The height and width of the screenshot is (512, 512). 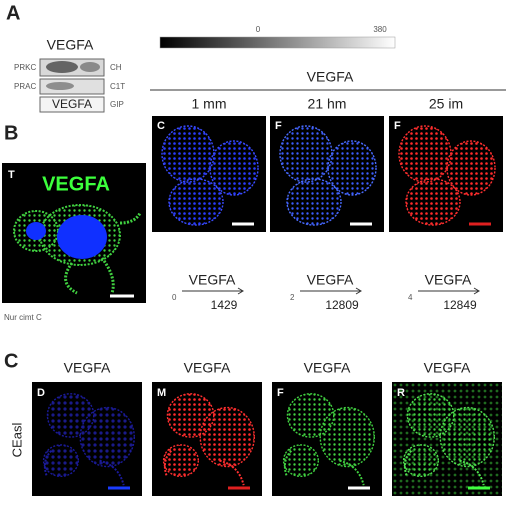 I want to click on micrograph: C, so click(x=209, y=174).